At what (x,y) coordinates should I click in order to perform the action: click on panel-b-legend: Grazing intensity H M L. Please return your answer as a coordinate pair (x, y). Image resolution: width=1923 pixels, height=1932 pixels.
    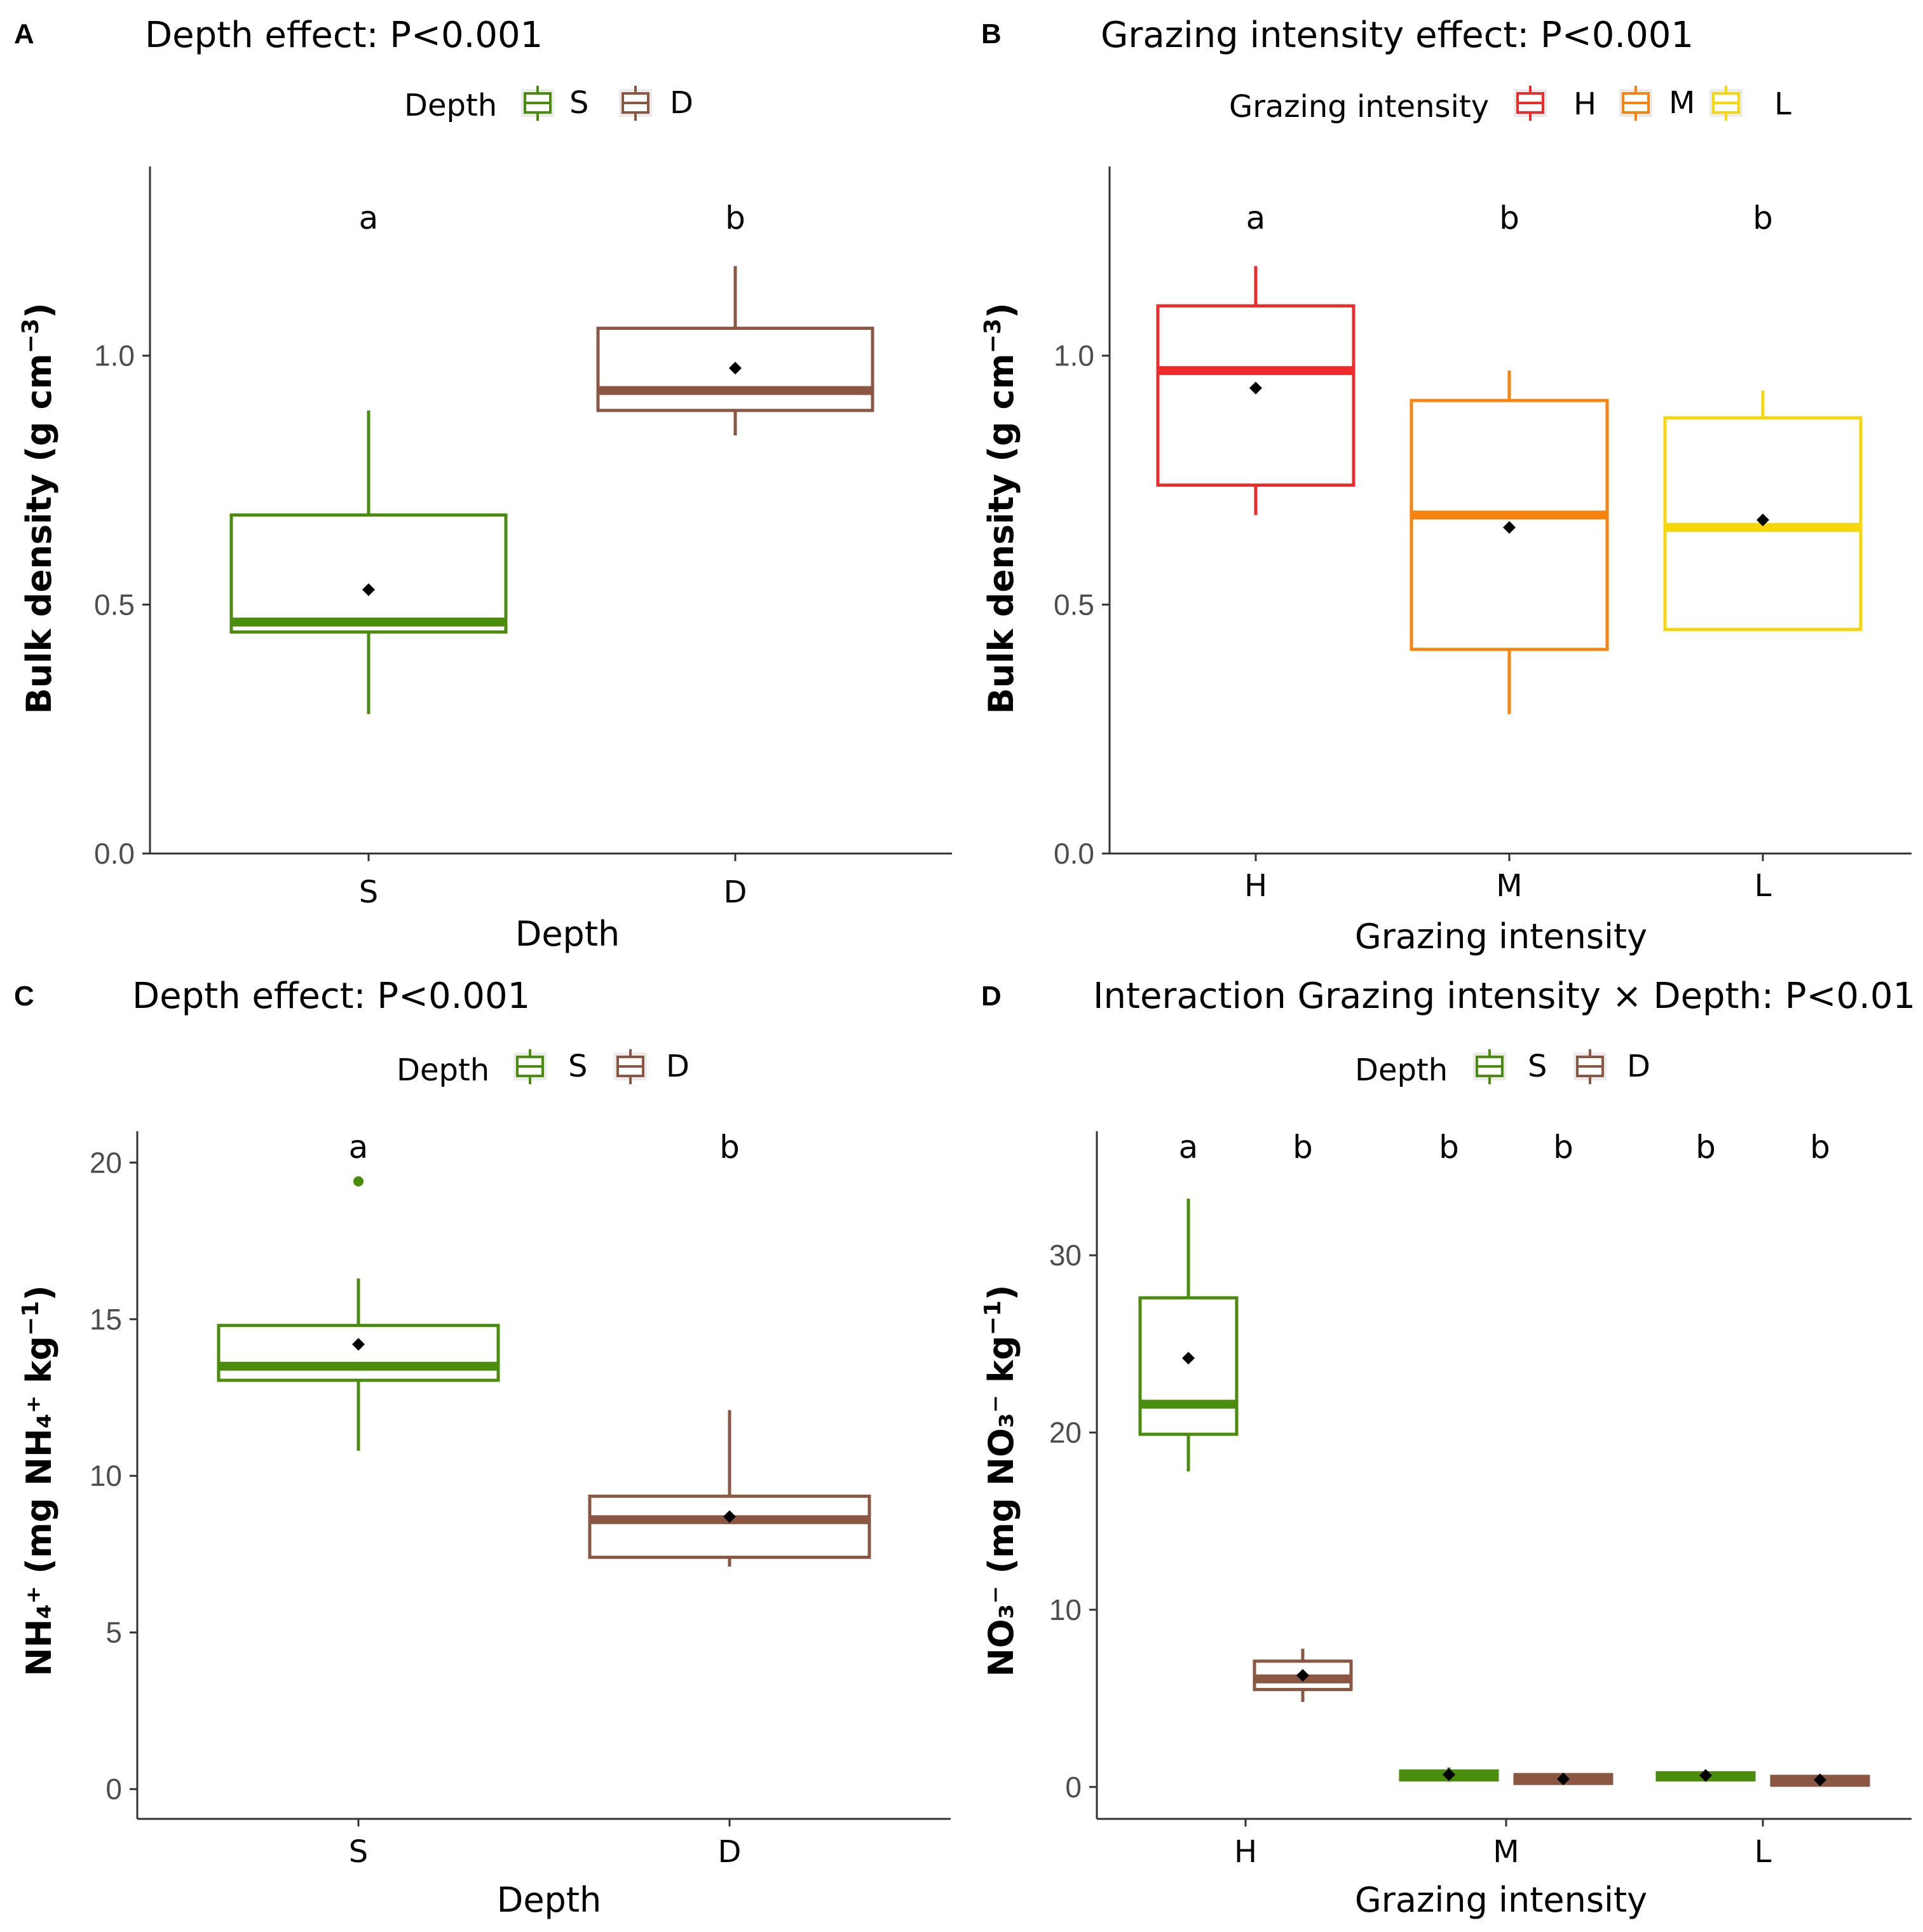
    Looking at the image, I should click on (1510, 105).